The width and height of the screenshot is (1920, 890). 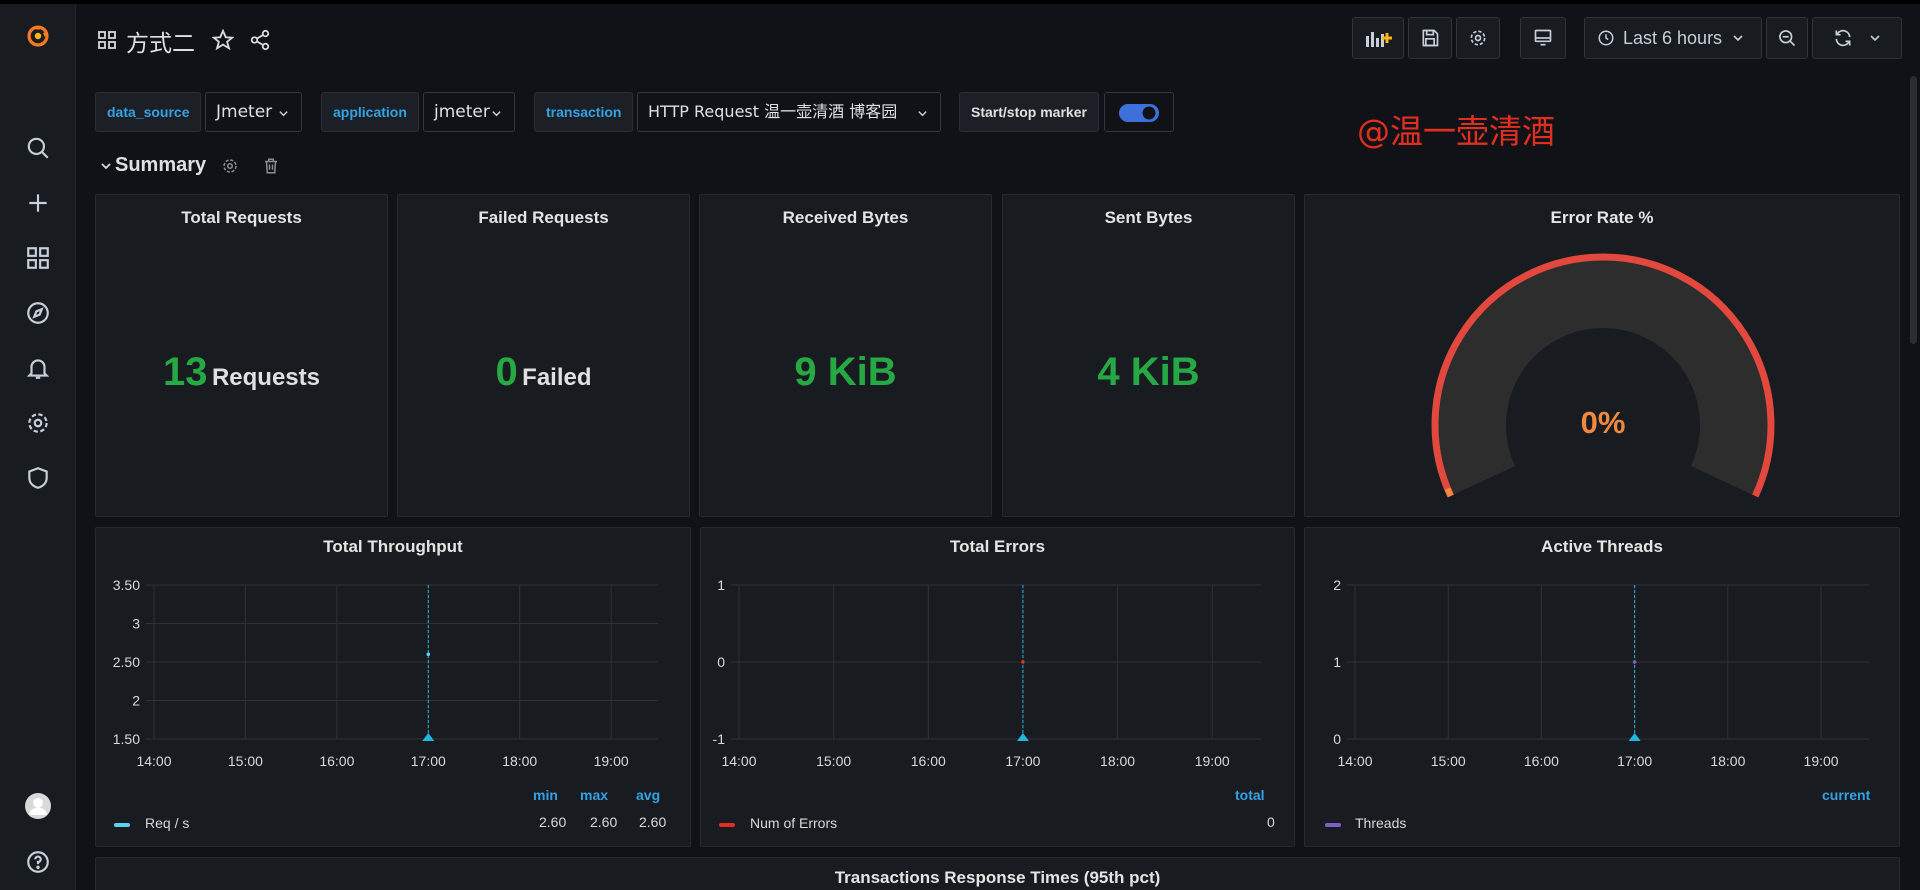 I want to click on page-title: 方式二, so click(x=160, y=44).